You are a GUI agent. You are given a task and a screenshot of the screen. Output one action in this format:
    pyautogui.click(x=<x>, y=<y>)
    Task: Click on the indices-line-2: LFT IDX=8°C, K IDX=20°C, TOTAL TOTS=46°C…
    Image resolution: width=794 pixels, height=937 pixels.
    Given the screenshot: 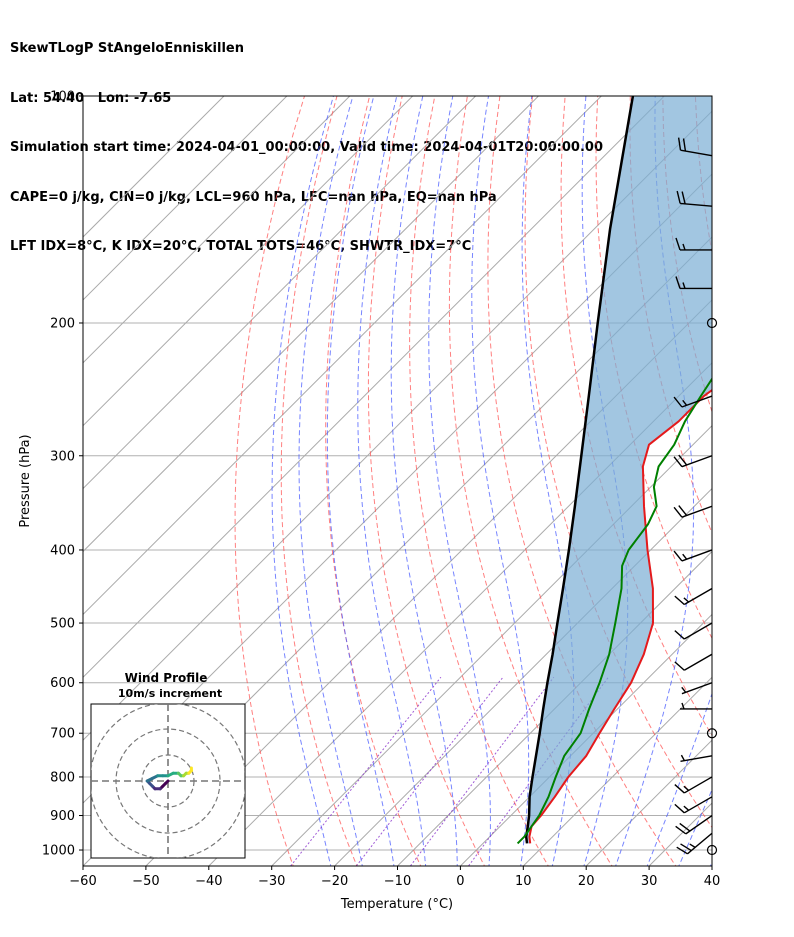 What is the action you would take?
    pyautogui.click(x=241, y=246)
    